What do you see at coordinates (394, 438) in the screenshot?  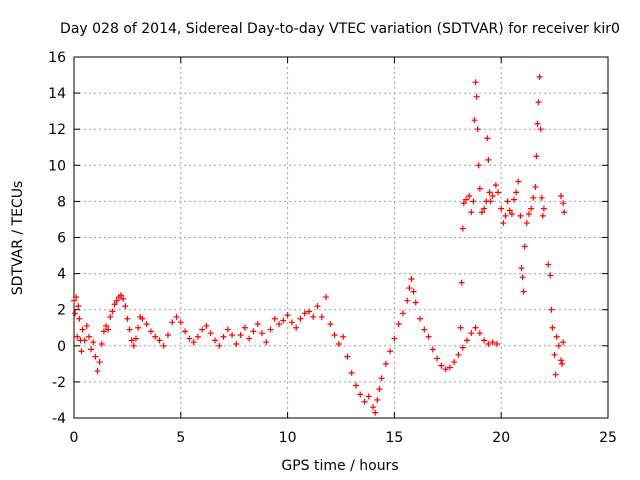 I see `x-tick-label: 15` at bounding box center [394, 438].